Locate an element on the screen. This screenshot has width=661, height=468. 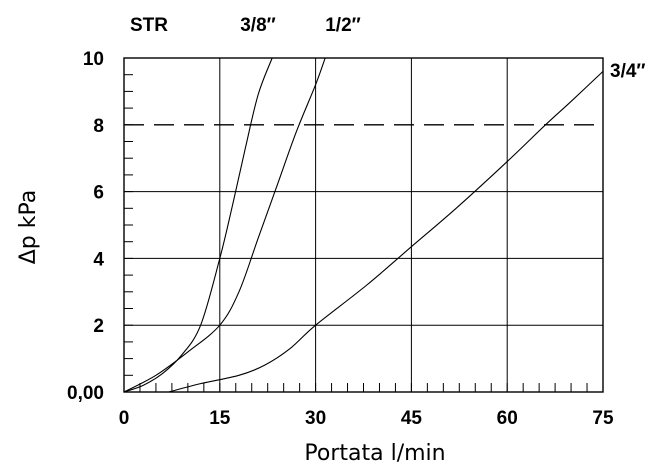
y-tick-labels: 0,00 2 4 6 8 10 is located at coordinates (85, 226).